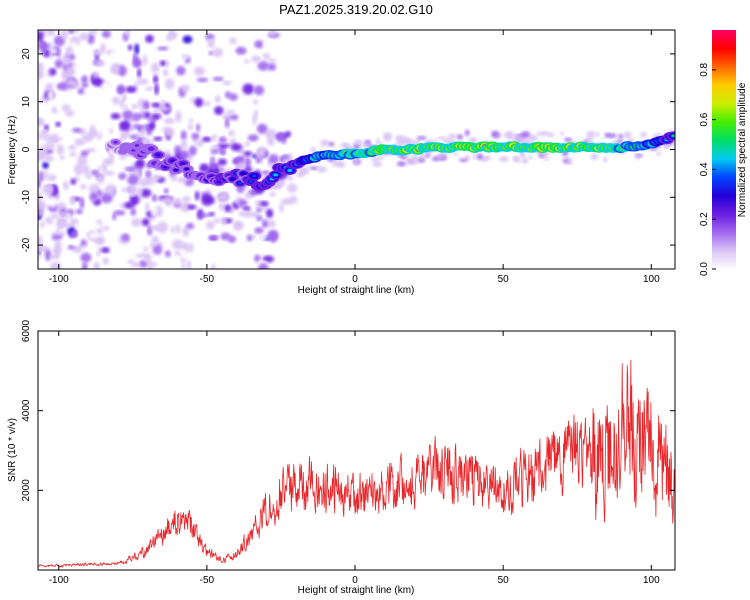 This screenshot has height=600, width=750. Describe the element at coordinates (356, 9) in the screenshot. I see `figure-title: PAZ1.2025.319.20.02.G10` at that location.